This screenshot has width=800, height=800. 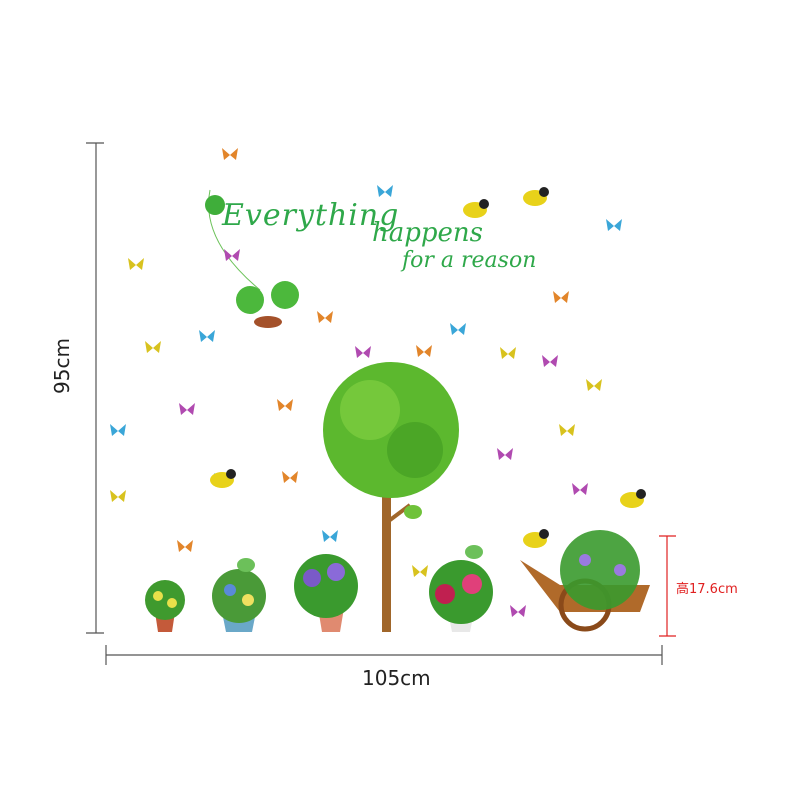 I want to click on flower-pot-purple, so click(x=326, y=593).